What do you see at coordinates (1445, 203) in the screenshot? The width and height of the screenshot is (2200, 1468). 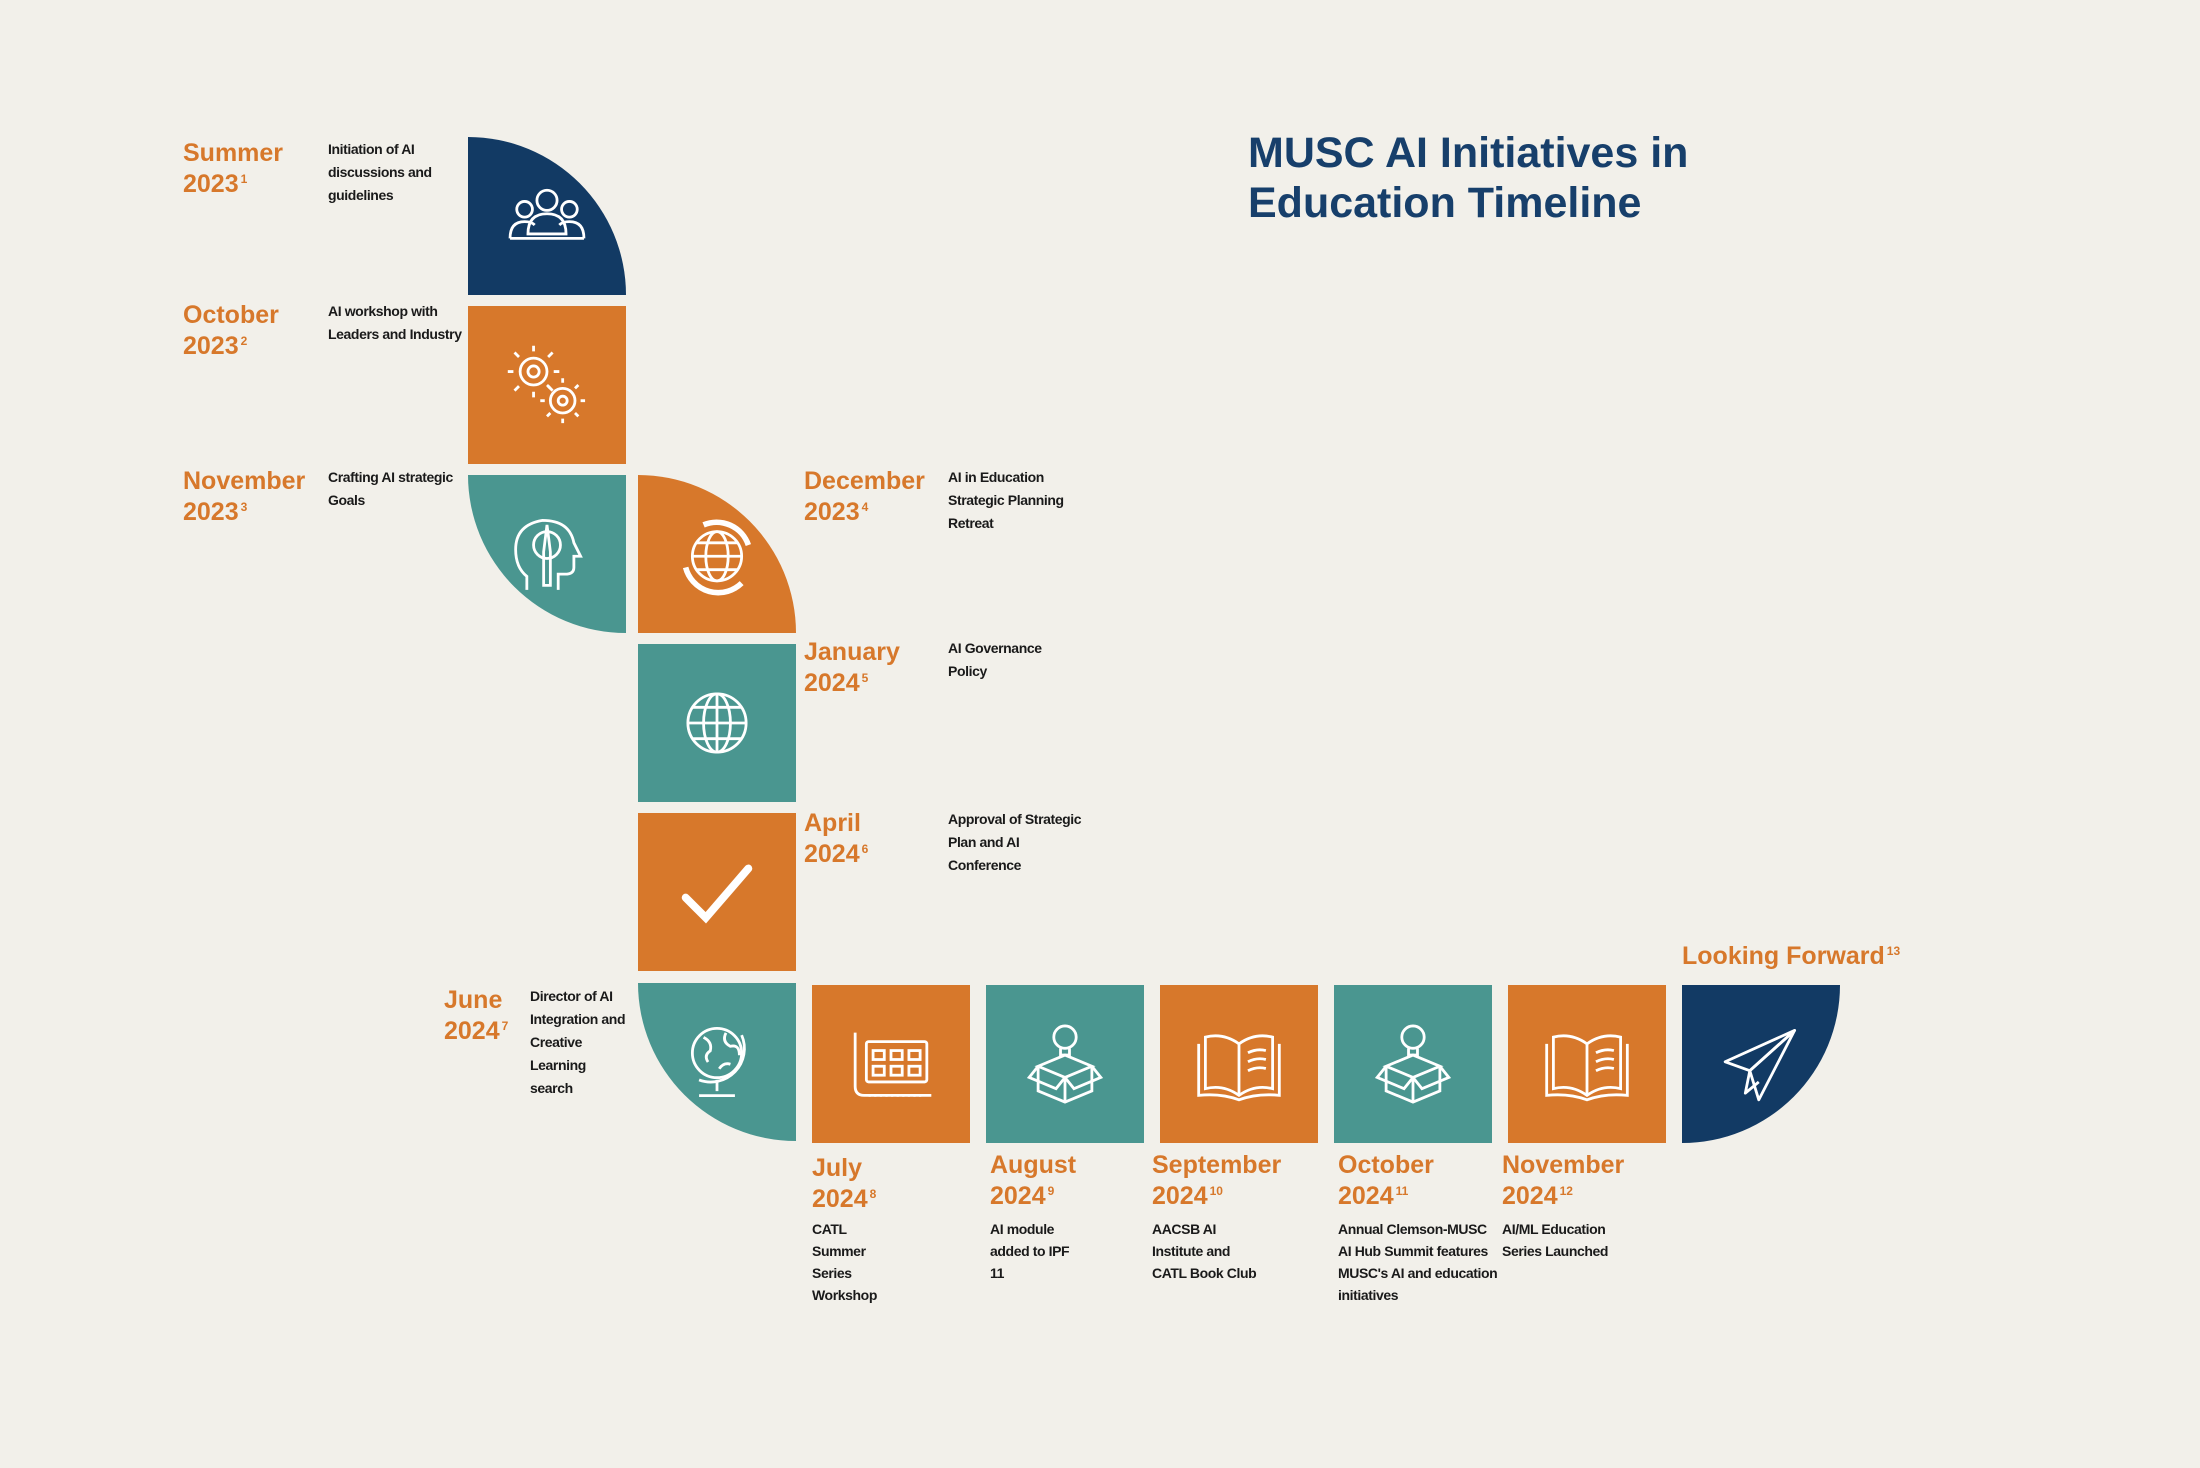 I see `title-line-2: Education Timeline` at bounding box center [1445, 203].